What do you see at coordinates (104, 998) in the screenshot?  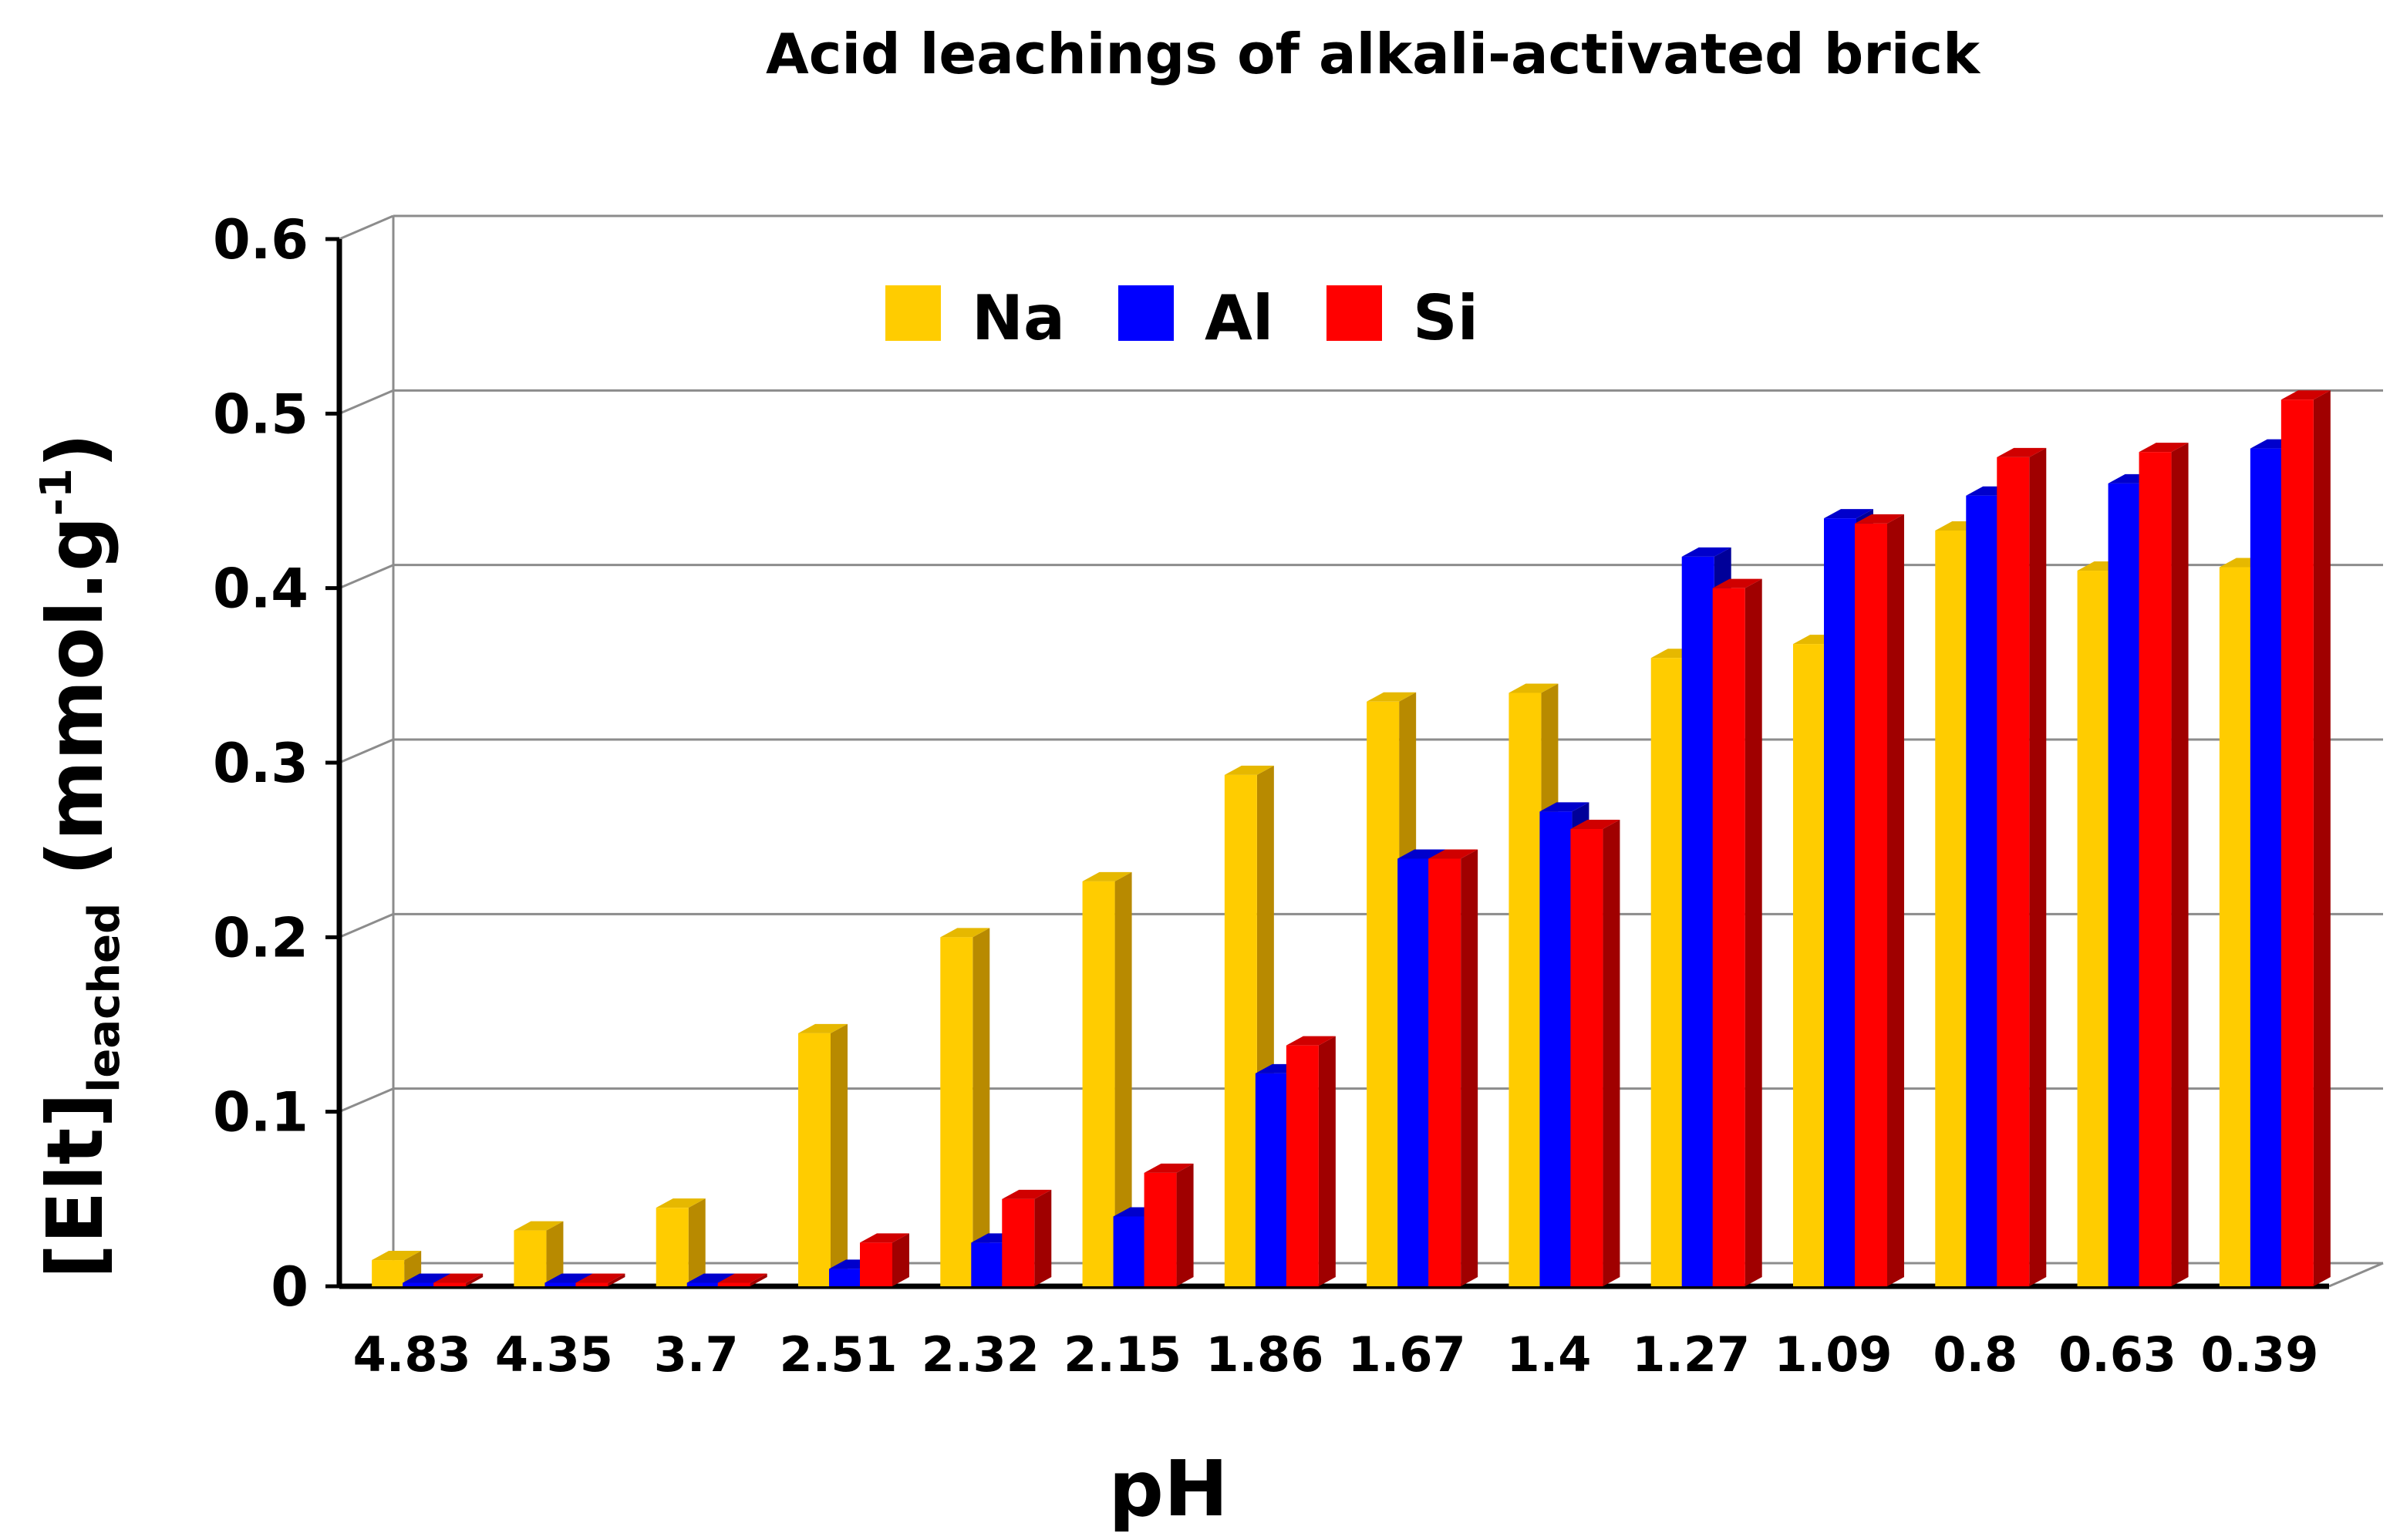 I see `y-axis-label-sub: leached` at bounding box center [104, 998].